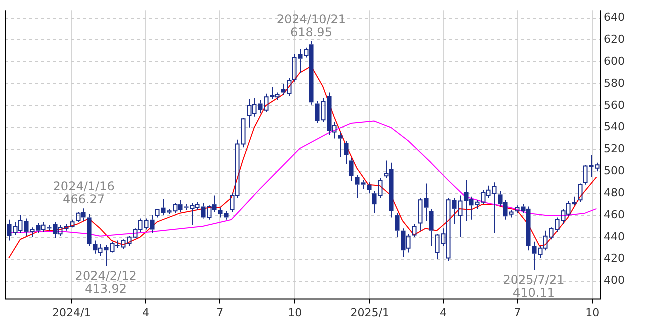 The image size is (650, 325). What do you see at coordinates (614, 193) in the screenshot?
I see `y-tick-label: 480` at bounding box center [614, 193].